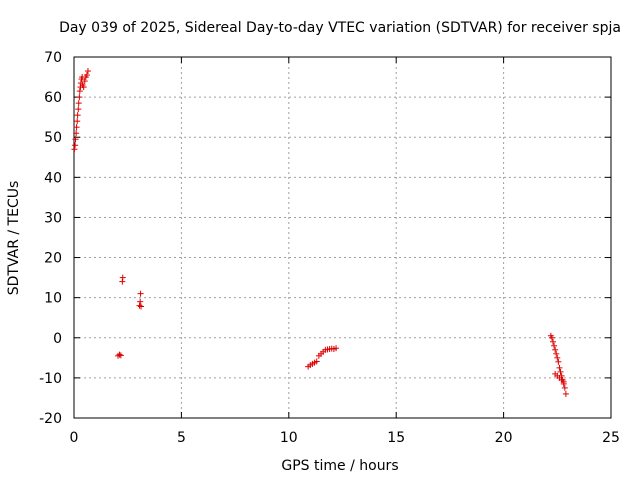 Image resolution: width=640 pixels, height=480 pixels. What do you see at coordinates (53, 259) in the screenshot?
I see `y-tick-label: 20` at bounding box center [53, 259].